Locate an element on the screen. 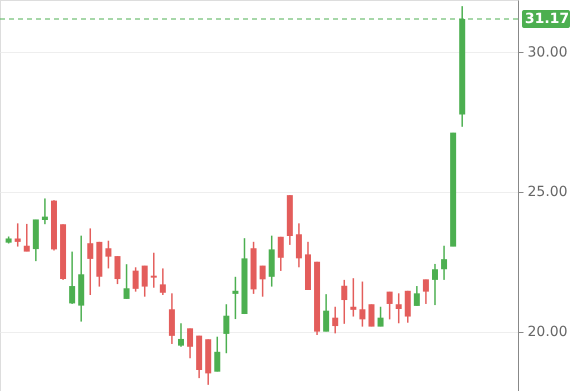 This screenshot has height=391, width=572. y-tick-label: 25.00 is located at coordinates (548, 192).